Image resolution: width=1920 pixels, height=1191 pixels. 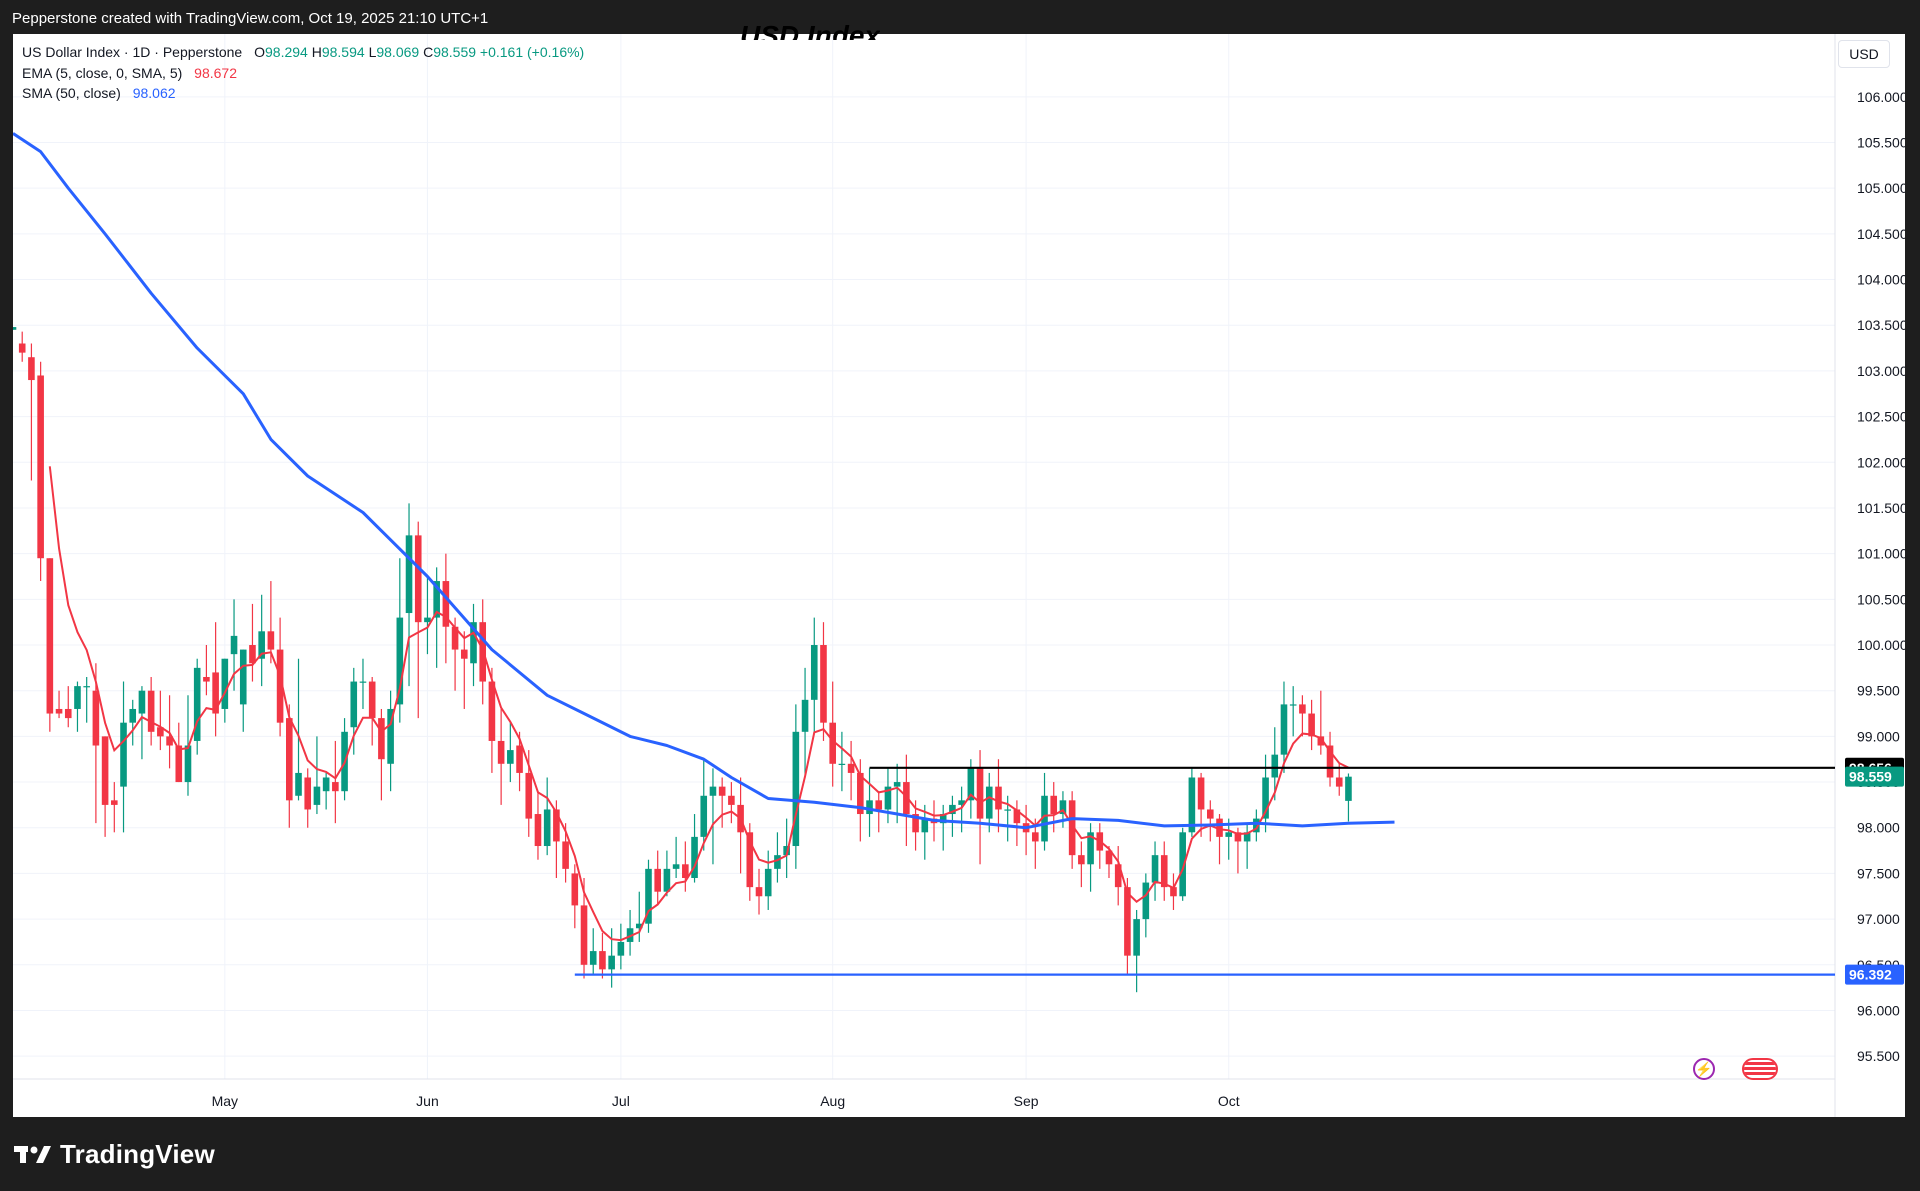 What do you see at coordinates (1881, 97) in the screenshot?
I see `price-axis-tick: 106.000` at bounding box center [1881, 97].